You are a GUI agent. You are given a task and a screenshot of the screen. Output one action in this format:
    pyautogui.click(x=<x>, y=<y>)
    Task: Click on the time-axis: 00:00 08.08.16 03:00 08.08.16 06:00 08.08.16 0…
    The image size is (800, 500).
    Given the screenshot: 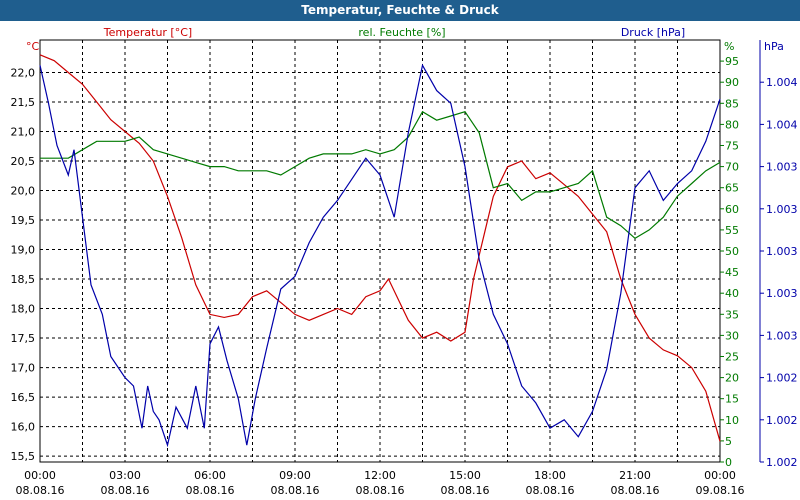 What is the action you would take?
    pyautogui.click(x=380, y=483)
    